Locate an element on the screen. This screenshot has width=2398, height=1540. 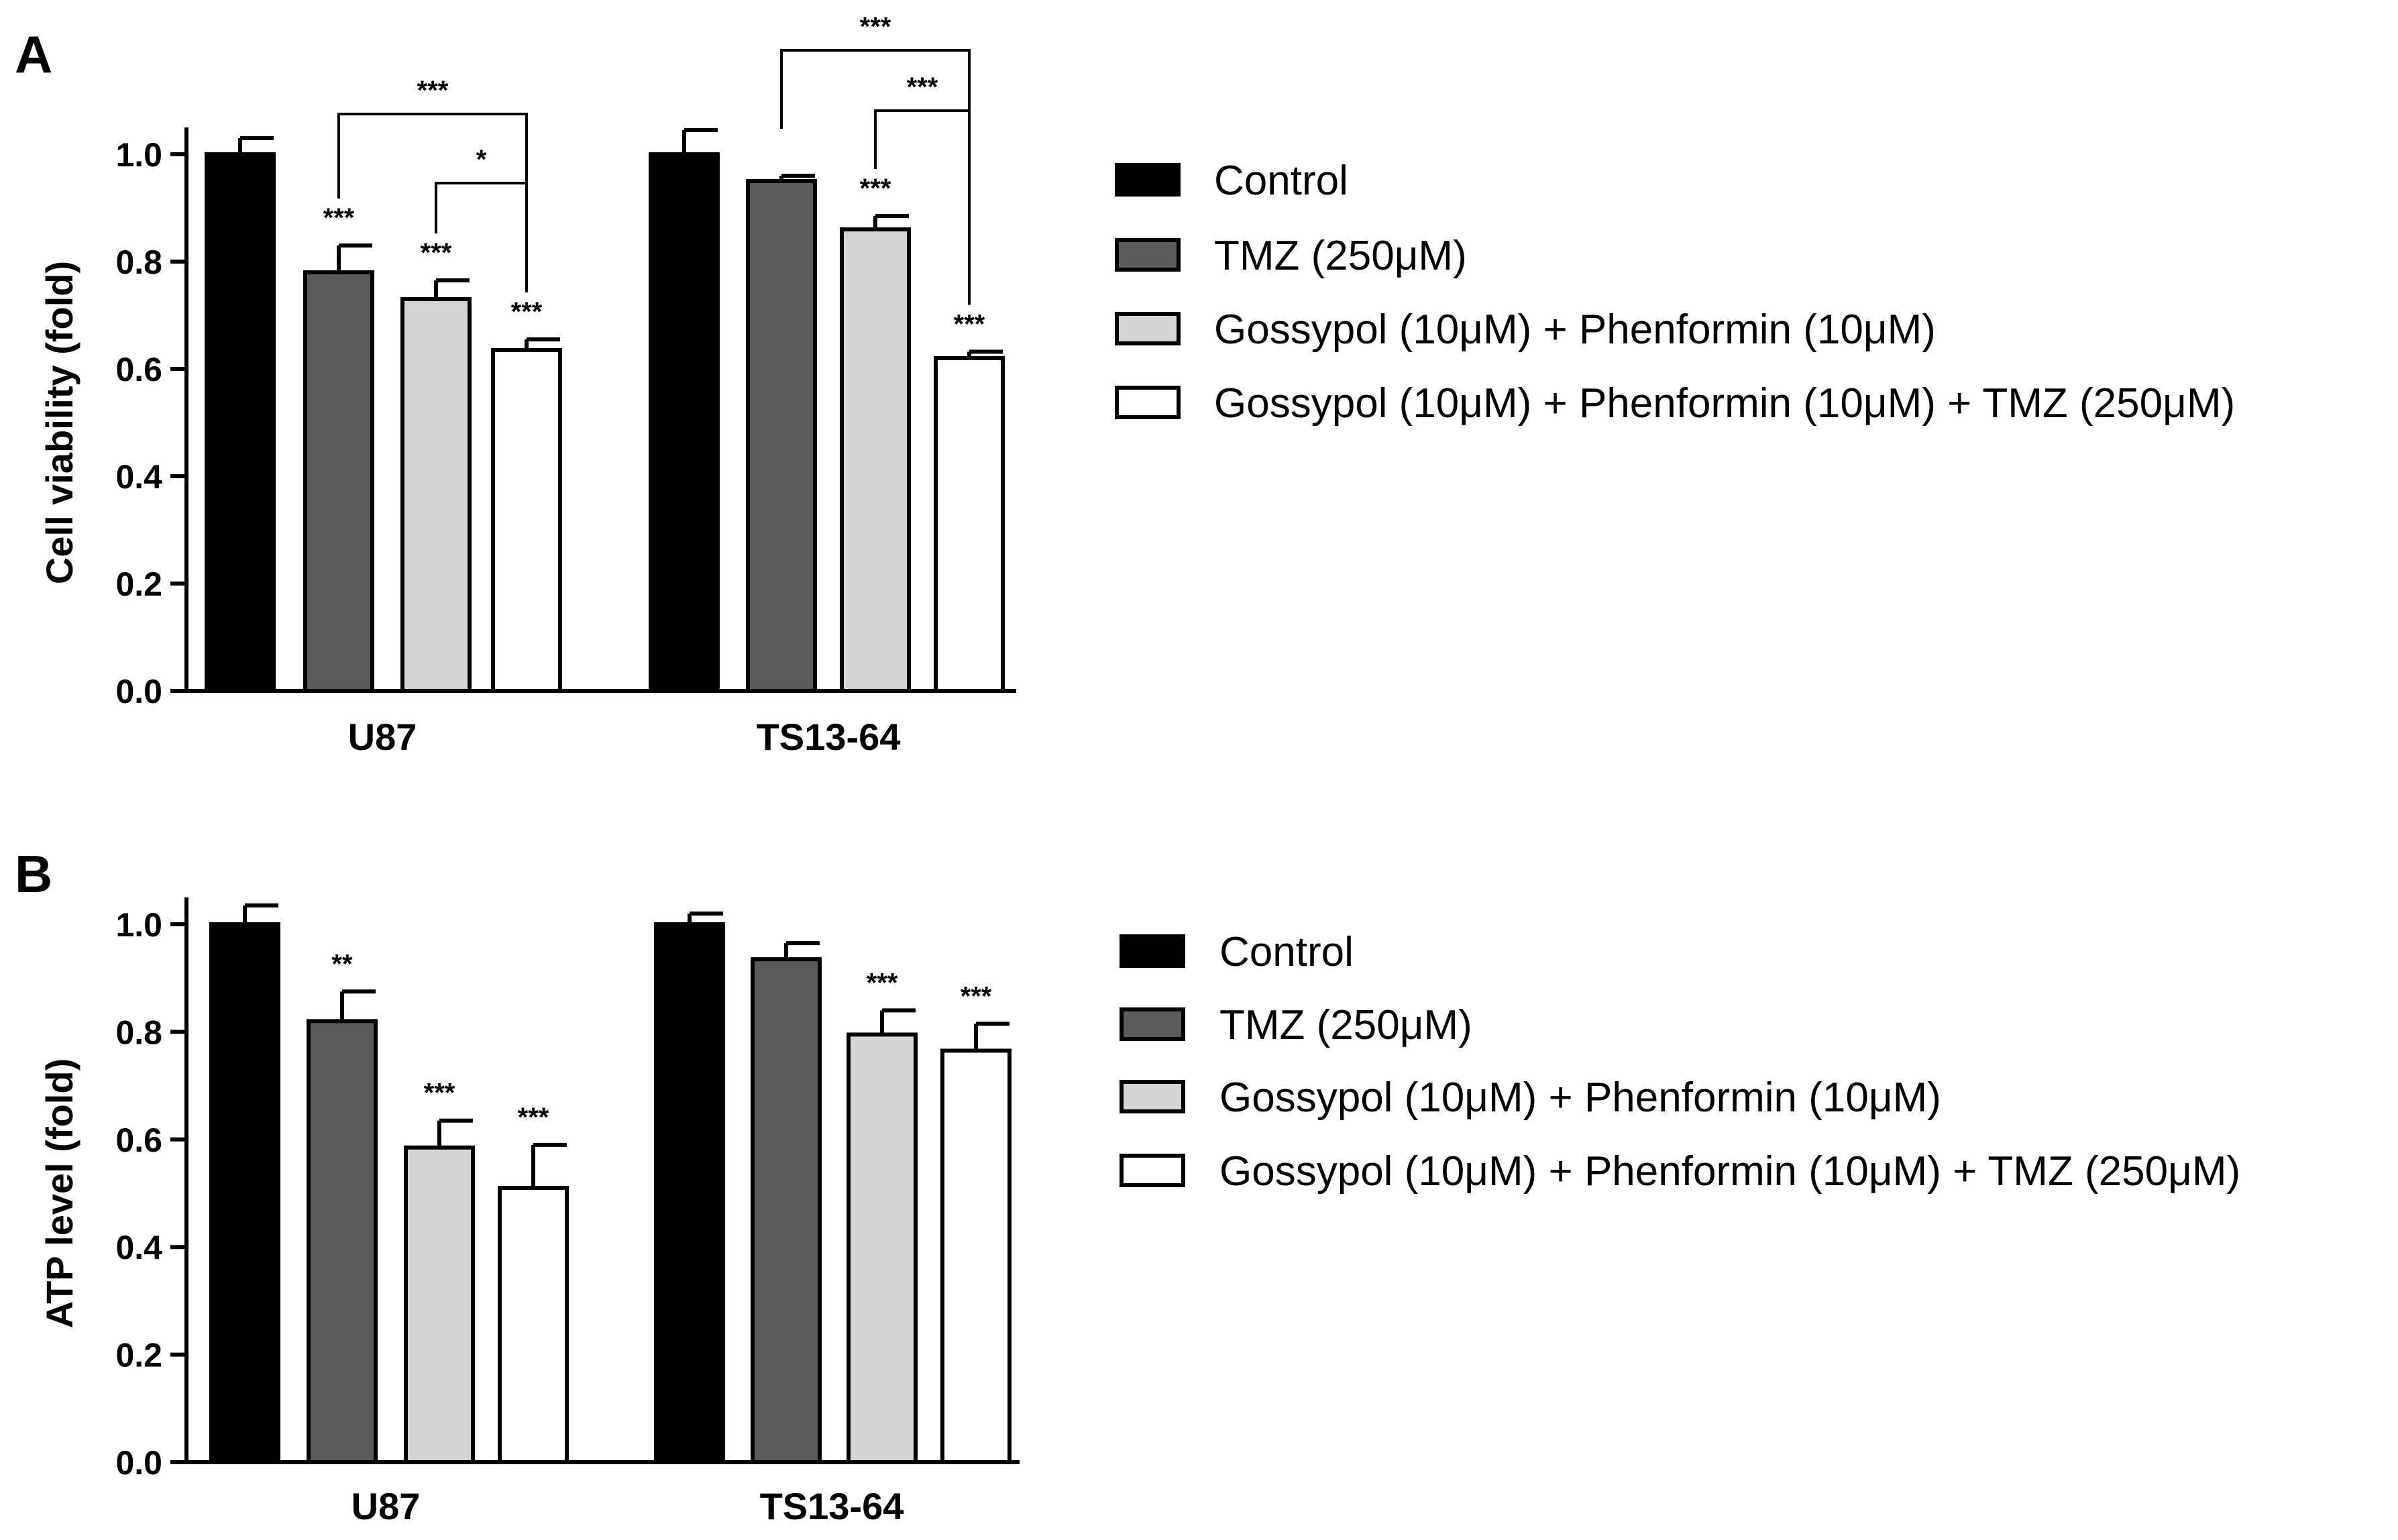
panel-label: B is located at coordinates (33, 873).